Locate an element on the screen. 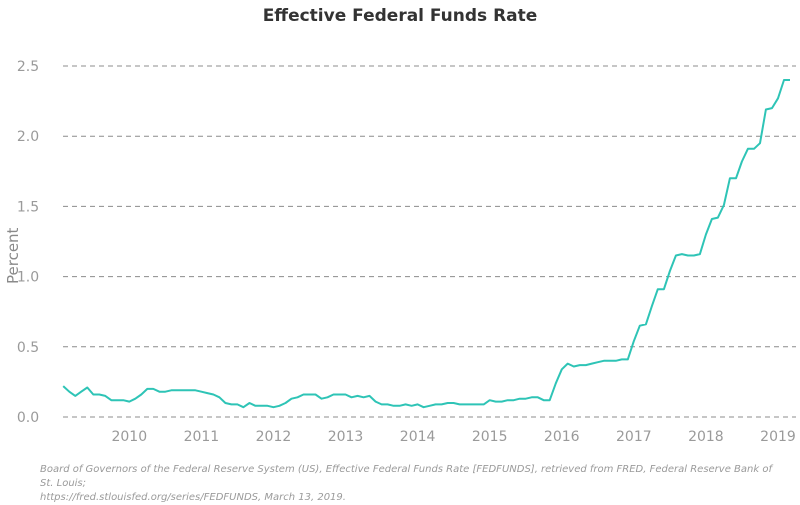  x-tick-label: 2017 is located at coordinates (634, 437).